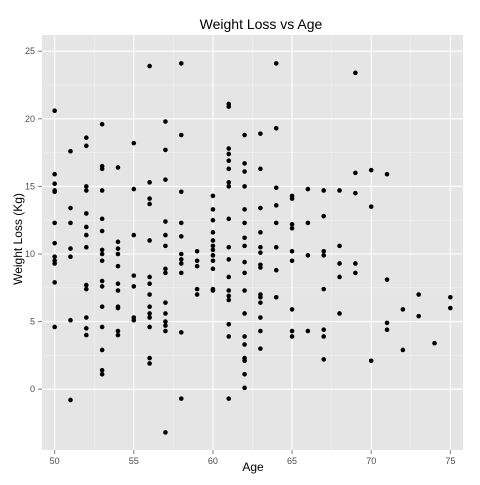 The height and width of the screenshot is (485, 480). Describe the element at coordinates (33, 220) in the screenshot. I see `y-axis: 0 5 10 15 20 25` at that location.